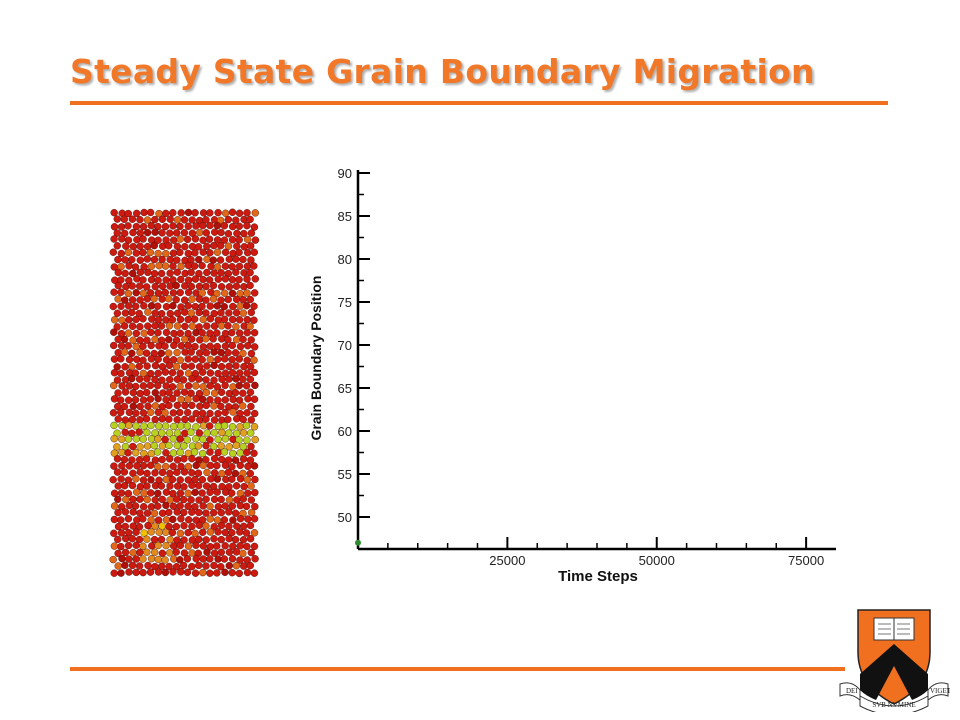 The image size is (960, 720). What do you see at coordinates (345, 517) in the screenshot?
I see `y-tick-label: 50` at bounding box center [345, 517].